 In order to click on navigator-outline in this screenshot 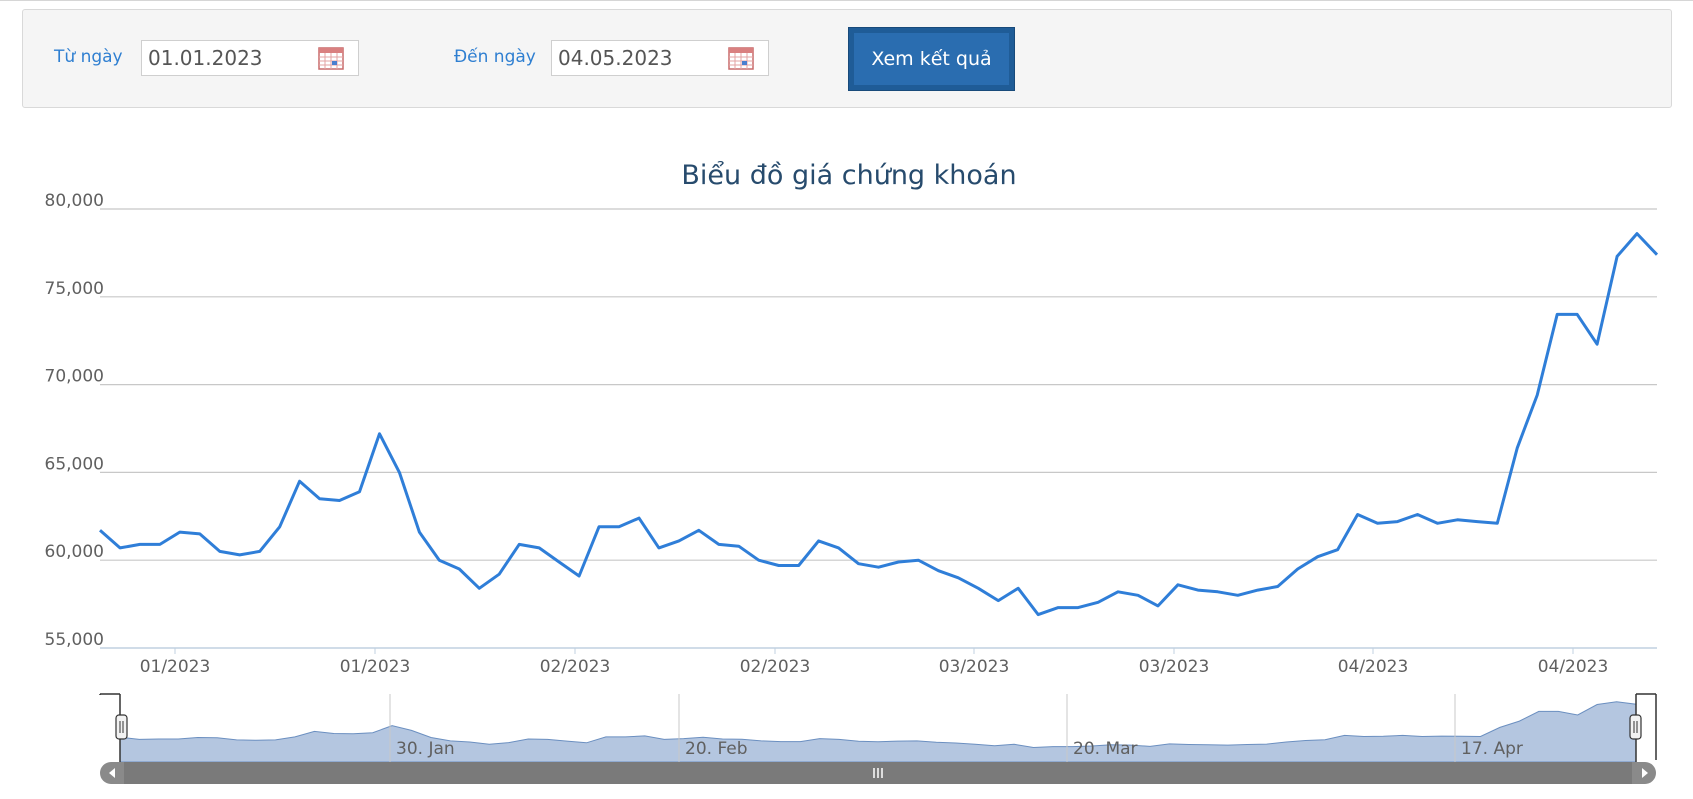, I will do `click(878, 726)`.